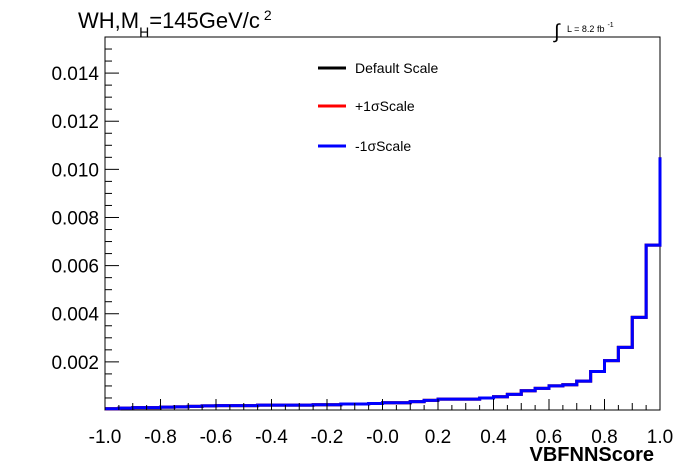  Describe the element at coordinates (75, 315) in the screenshot. I see `y-tick-label: 0.004` at that location.